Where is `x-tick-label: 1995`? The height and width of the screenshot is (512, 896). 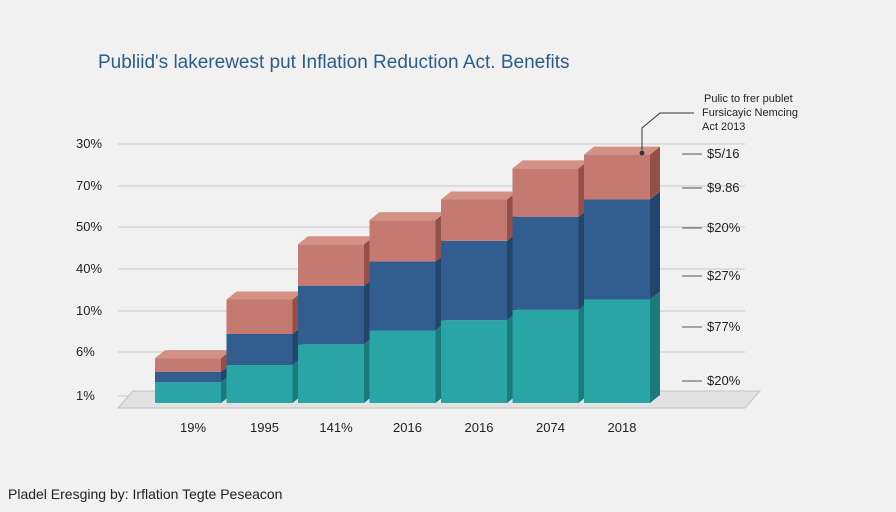
x-tick-label: 1995 is located at coordinates (264, 427).